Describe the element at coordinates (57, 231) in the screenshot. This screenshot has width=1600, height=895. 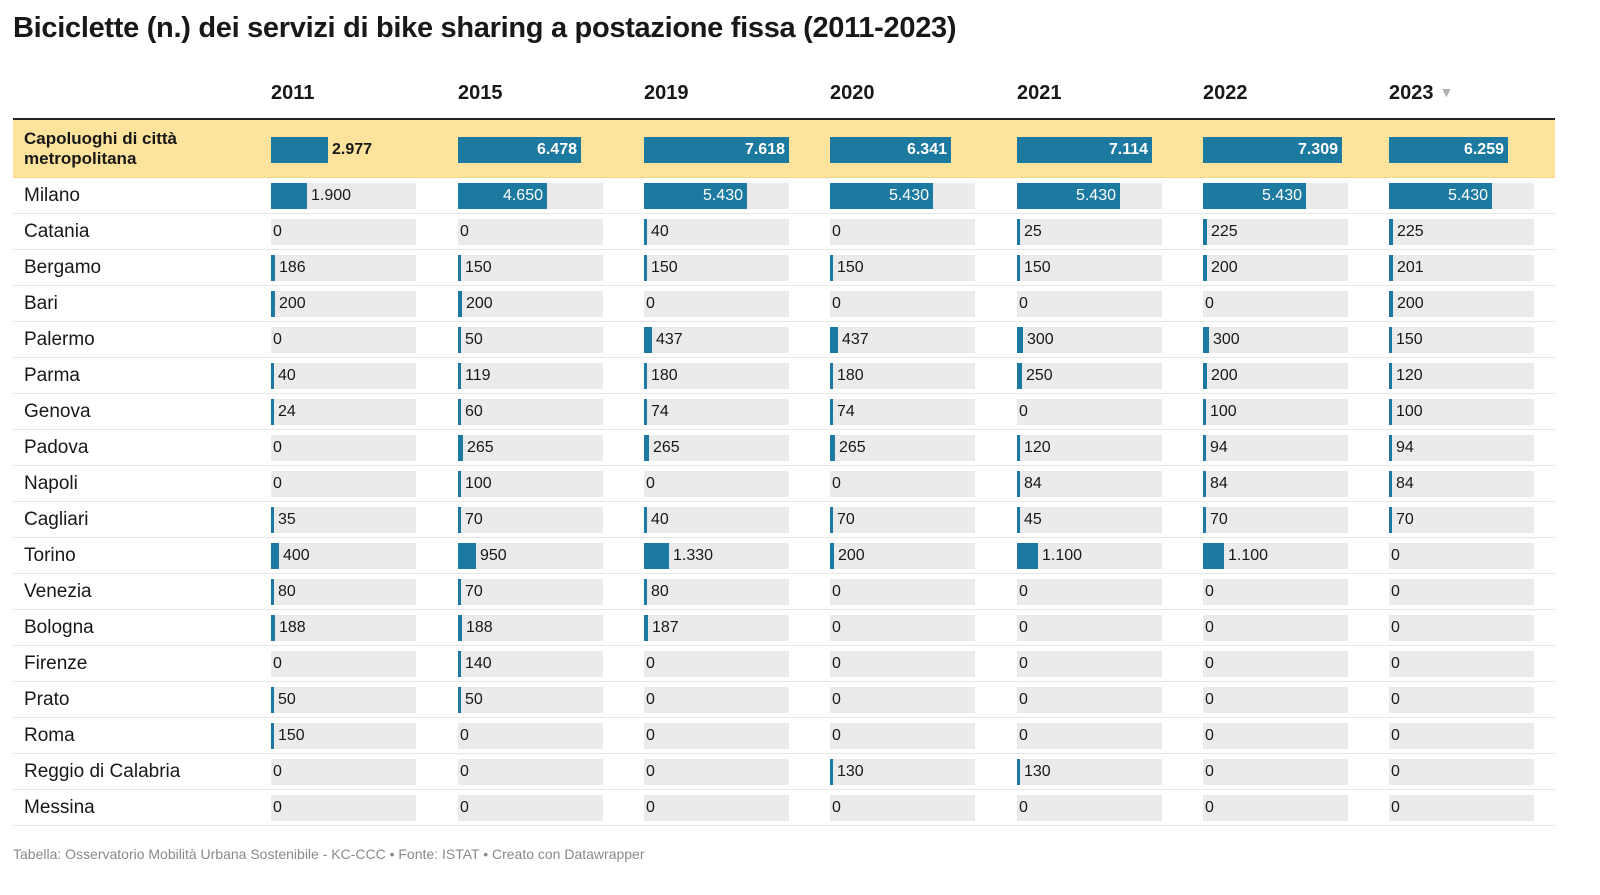
I see `row-label: Catania` at that location.